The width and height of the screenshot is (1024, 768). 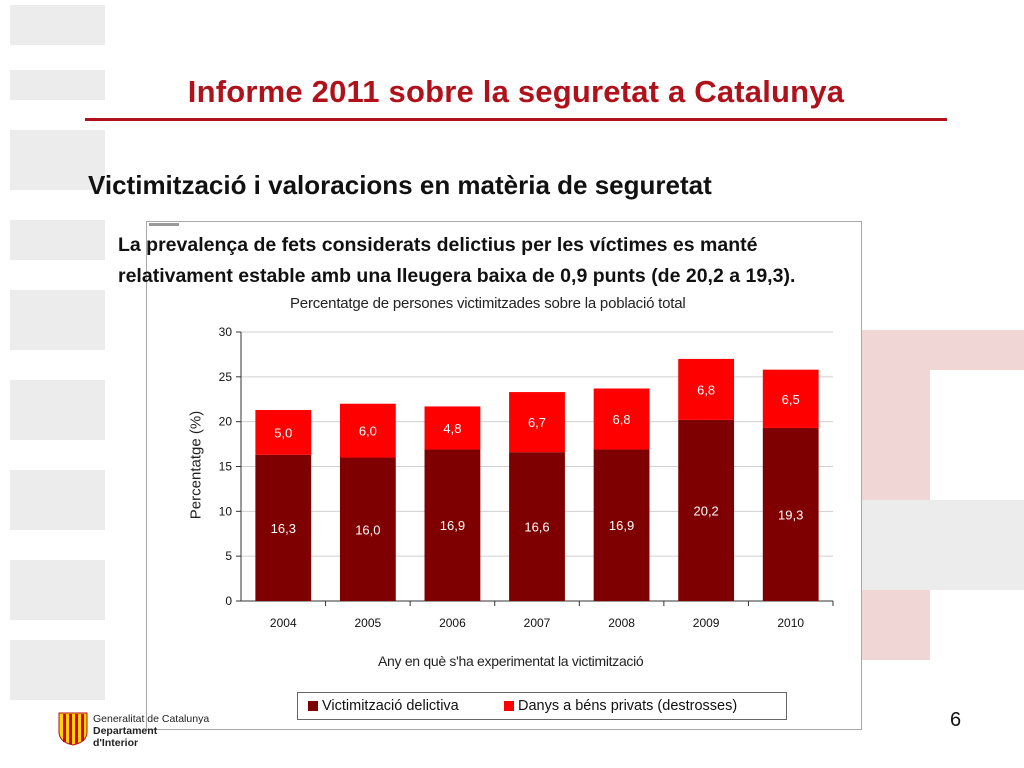 I want to click on org-line-1: Generalitat de Catalunya, so click(x=151, y=719).